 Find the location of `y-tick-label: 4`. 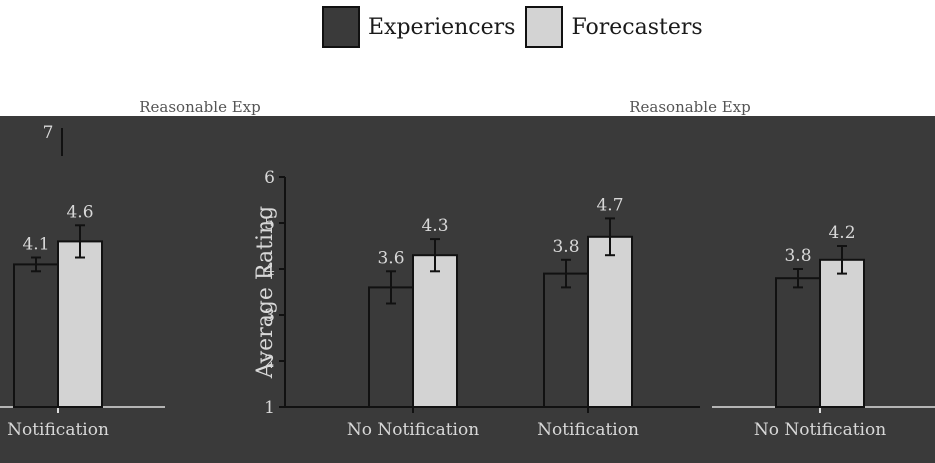

y-tick-label: 4 is located at coordinates (269, 270).